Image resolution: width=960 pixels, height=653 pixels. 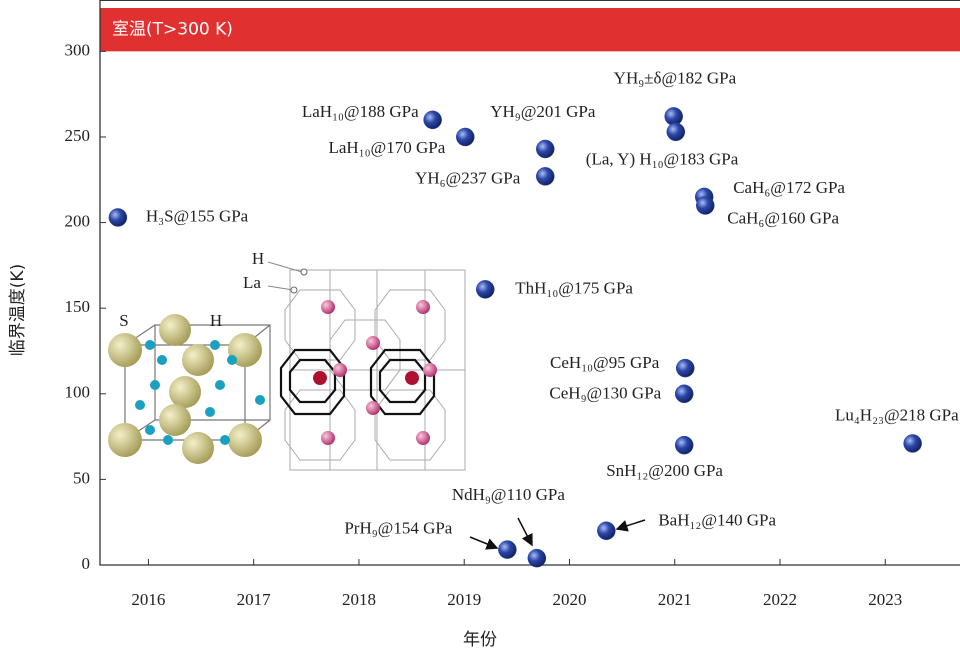 What do you see at coordinates (605, 362) in the screenshot?
I see `point-label: CeH₁₀@95 GPa` at bounding box center [605, 362].